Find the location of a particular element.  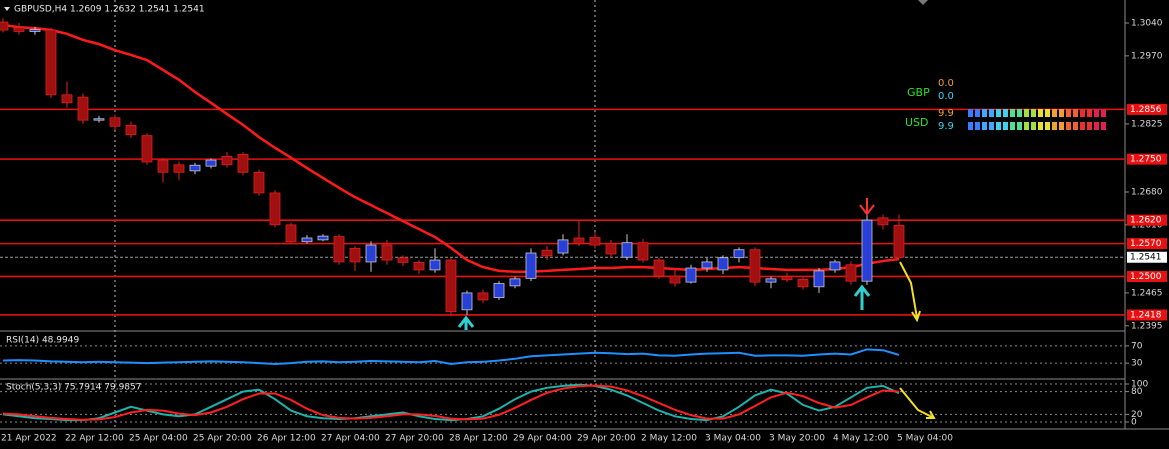

x-tick-label: 26 Apr 12:00 is located at coordinates (286, 439).